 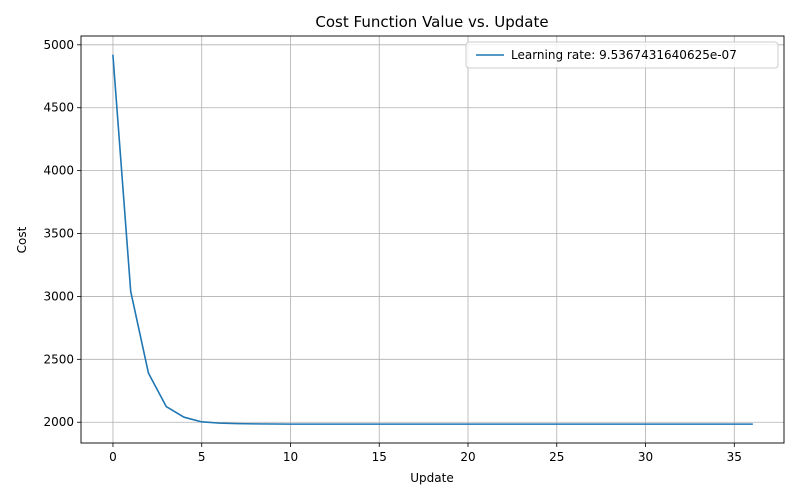 I want to click on y-tick-label: 4500, so click(x=58, y=108).